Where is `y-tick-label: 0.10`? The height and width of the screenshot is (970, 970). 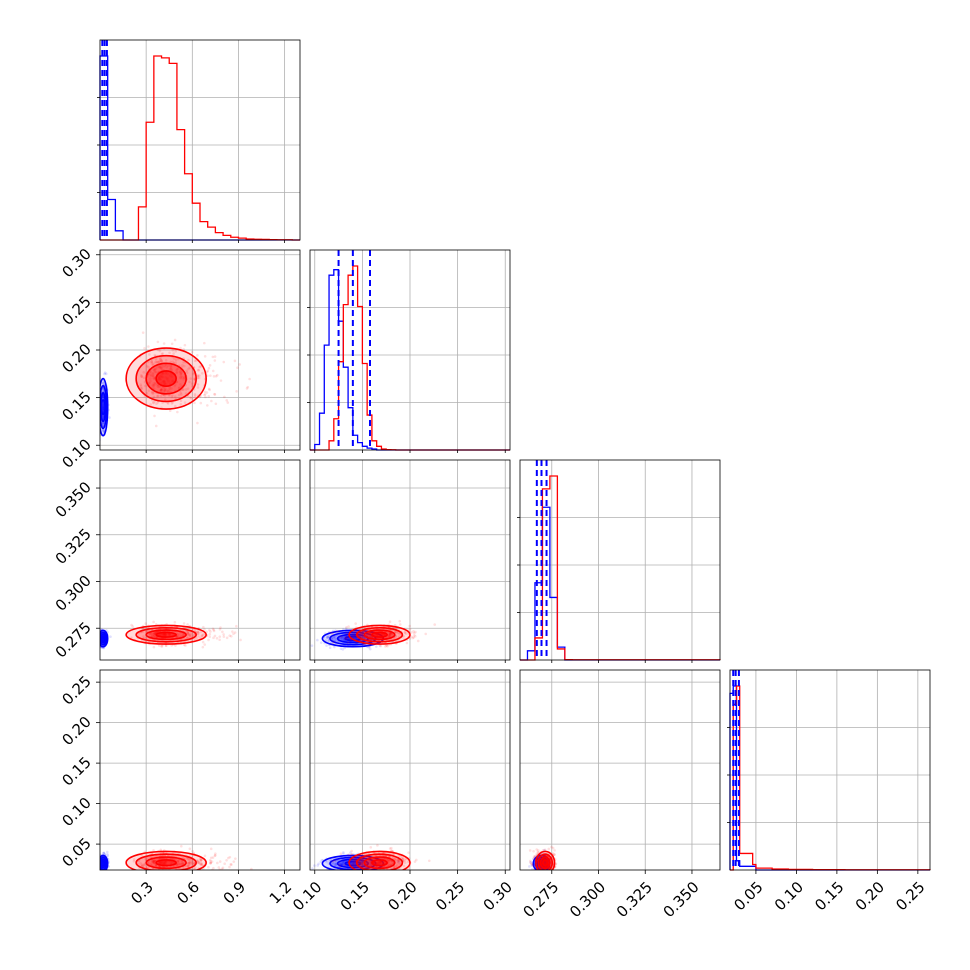 y-tick-label: 0.10 is located at coordinates (76, 453).